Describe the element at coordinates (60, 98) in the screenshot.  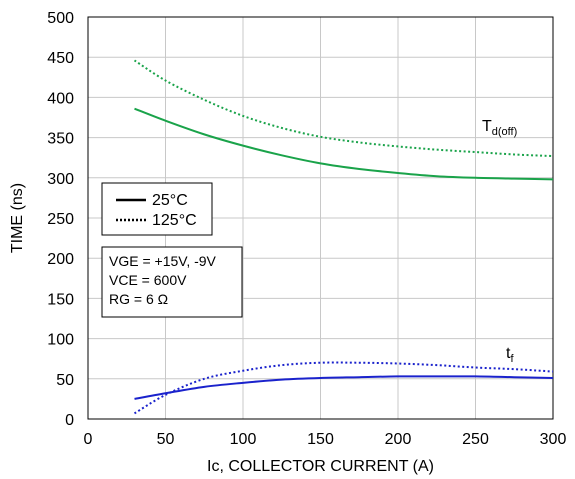
I see `y-tick-label: 400` at that location.